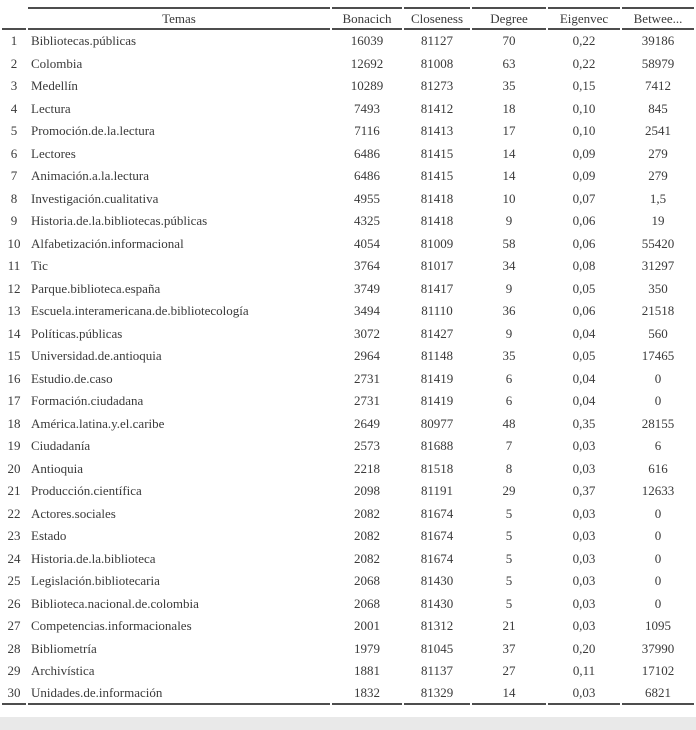  What do you see at coordinates (584, 18) in the screenshot?
I see `header-eigenvec: Eigenvec` at bounding box center [584, 18].